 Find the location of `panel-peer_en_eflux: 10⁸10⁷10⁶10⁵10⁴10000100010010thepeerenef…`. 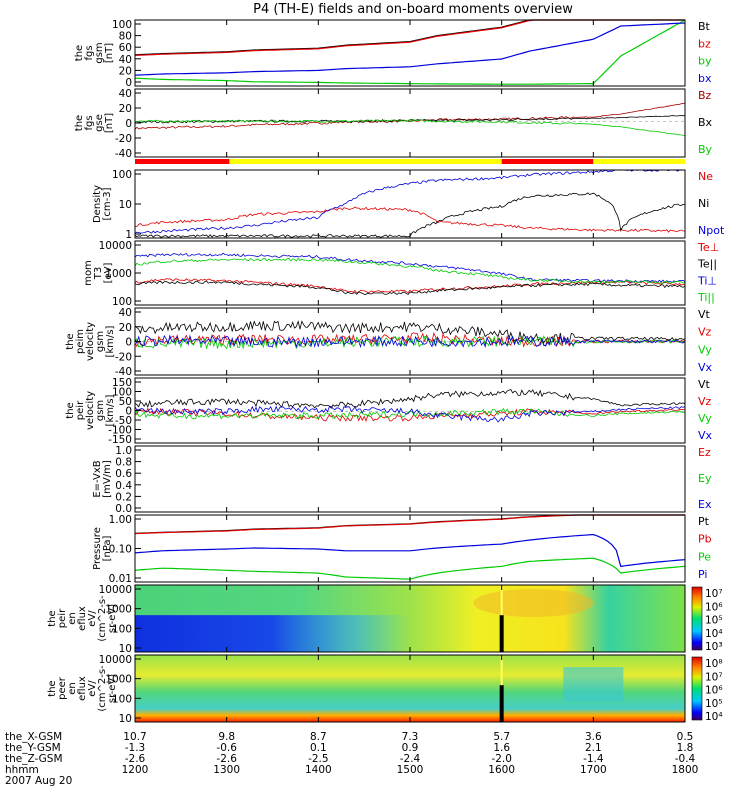

panel-peer_en_eflux: 10⁸10⁷10⁶10⁵10⁴10000100010010thepeerenef… is located at coordinates (385, 689).